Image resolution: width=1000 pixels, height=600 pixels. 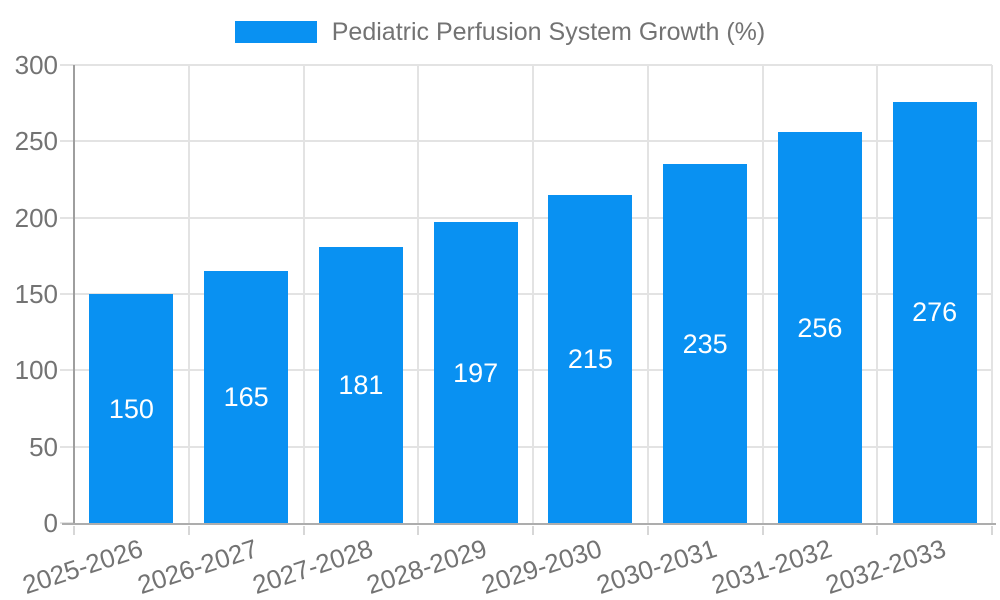 What do you see at coordinates (197, 566) in the screenshot?
I see `x-axis-tick-label: 2026-2027` at bounding box center [197, 566].